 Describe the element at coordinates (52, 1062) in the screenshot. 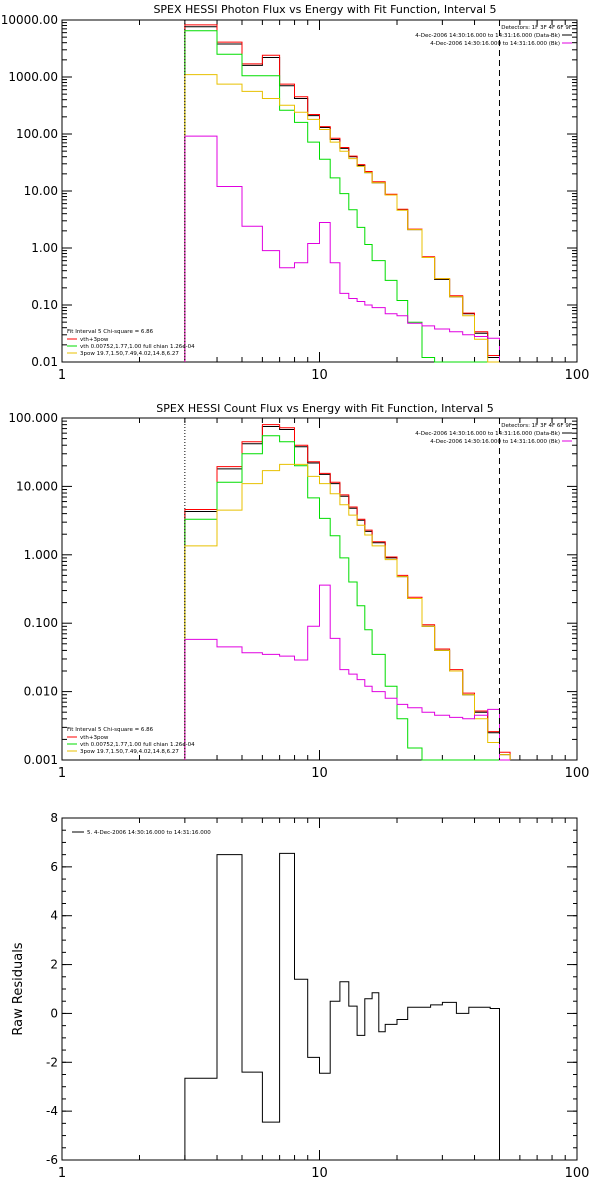

I see `y-tick-label: -2` at that location.